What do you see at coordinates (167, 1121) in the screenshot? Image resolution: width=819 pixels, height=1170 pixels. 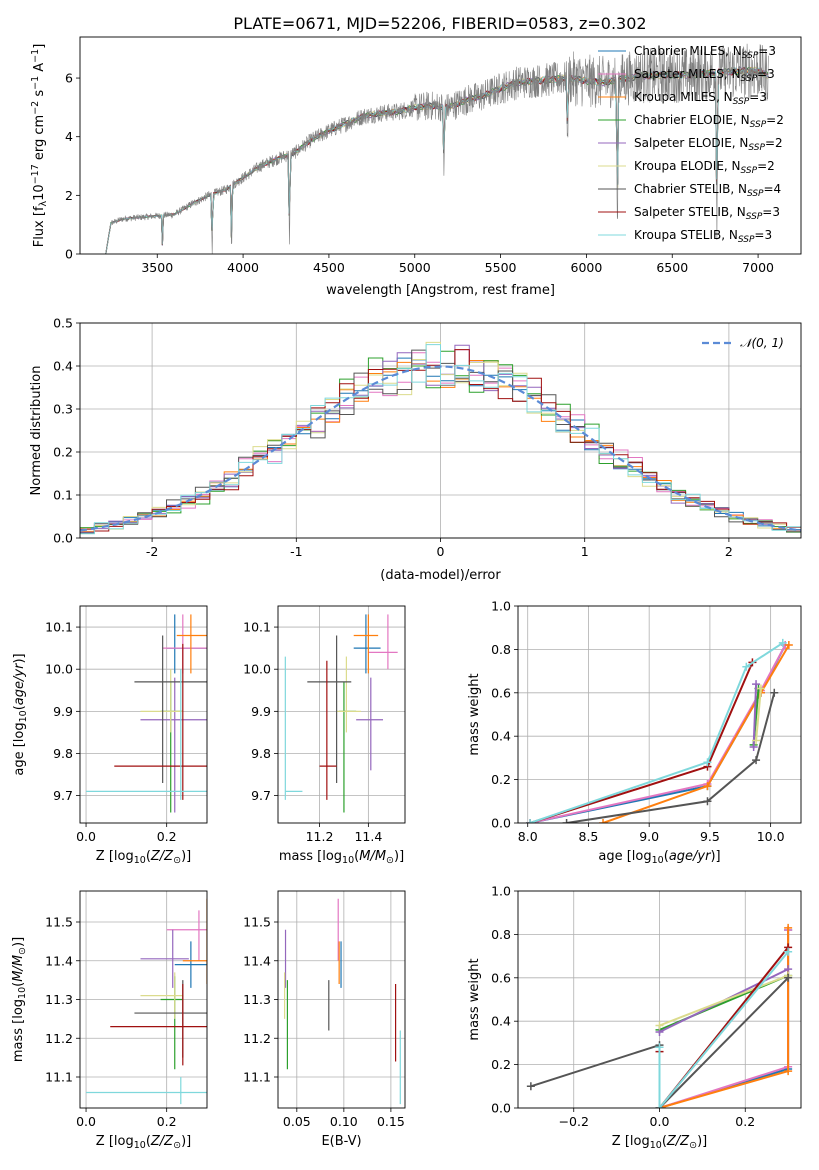 I see `x-tick-label: 0.2` at bounding box center [167, 1121].